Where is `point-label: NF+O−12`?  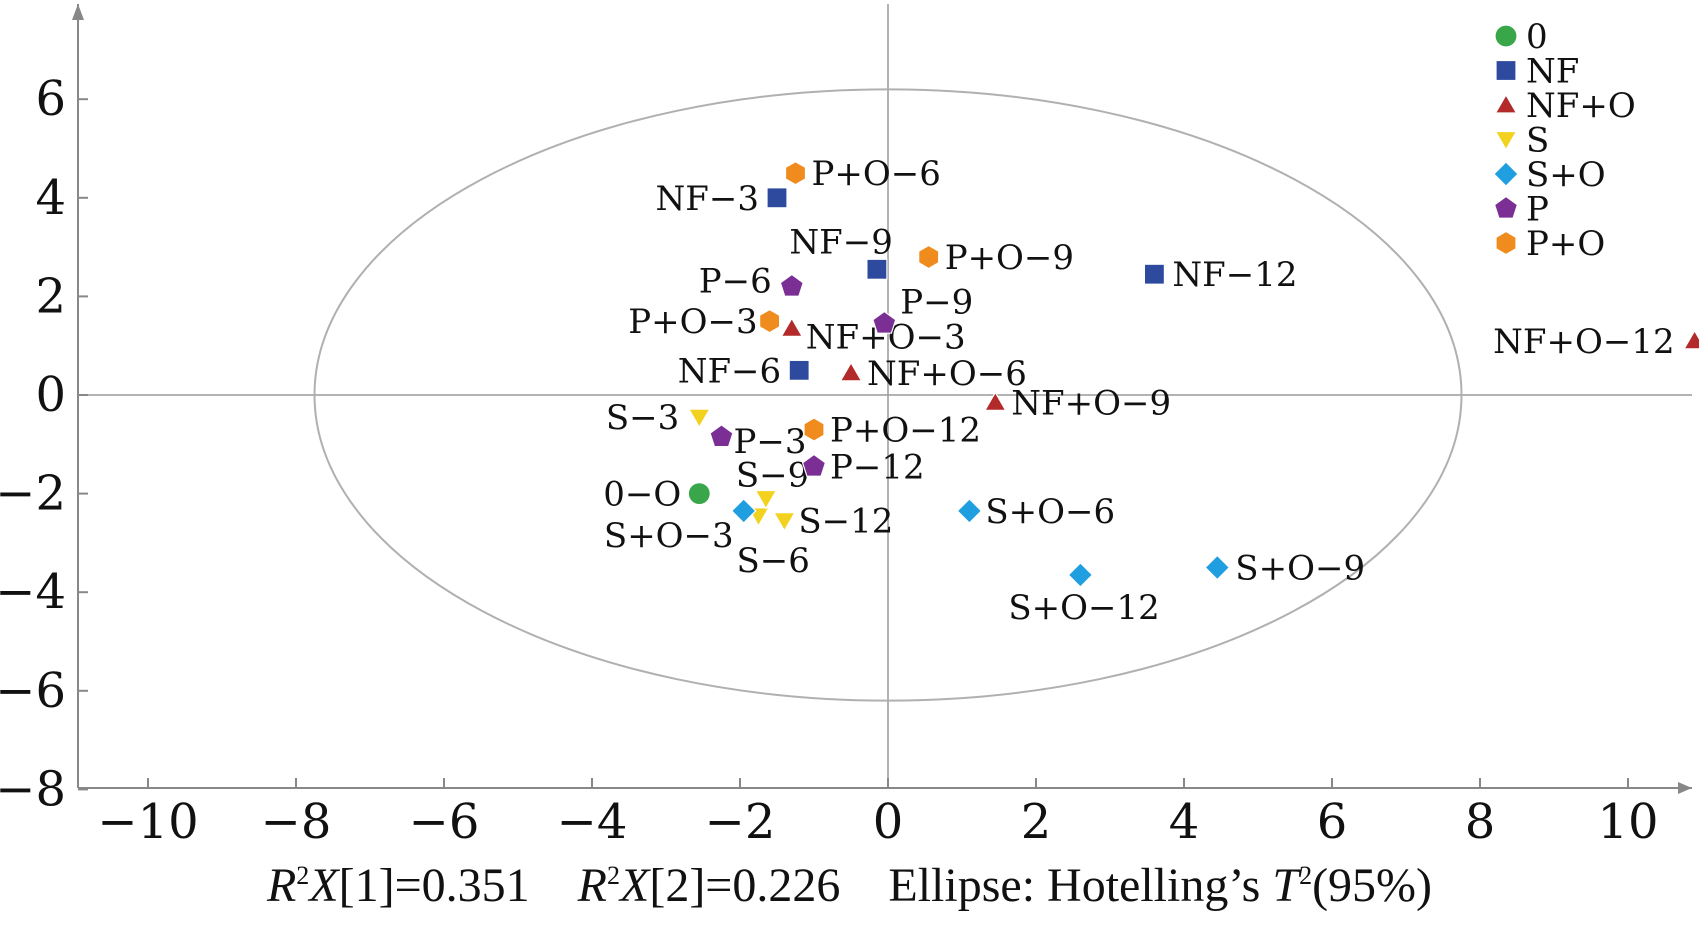
point-label: NF+O−12 is located at coordinates (1583, 342).